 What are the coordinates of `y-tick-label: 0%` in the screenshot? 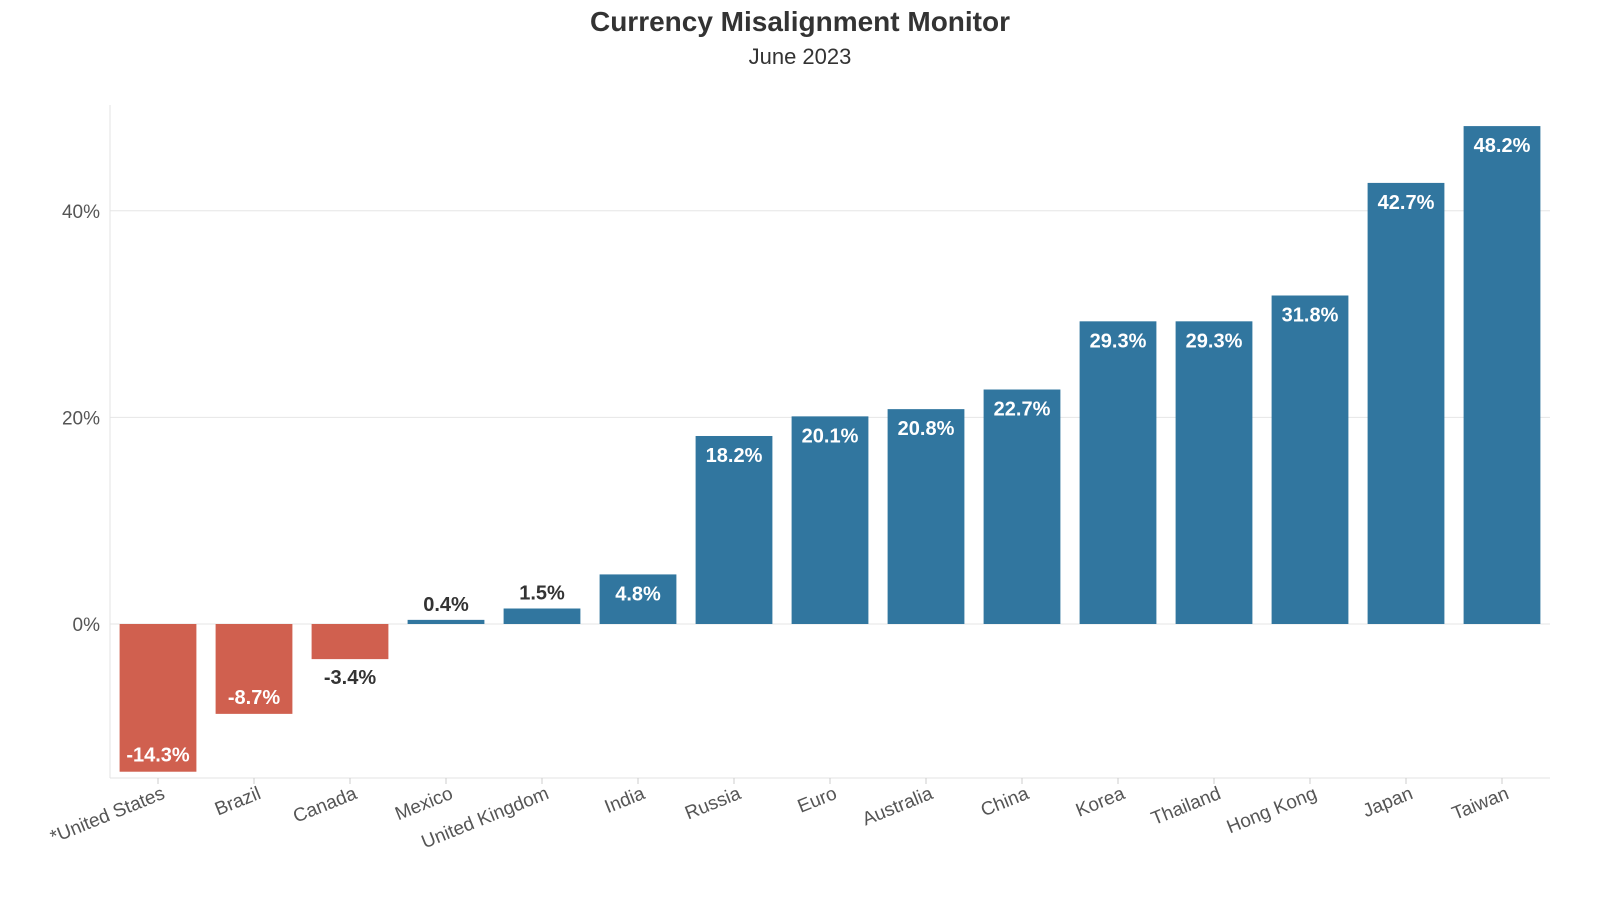 It's located at (87, 625).